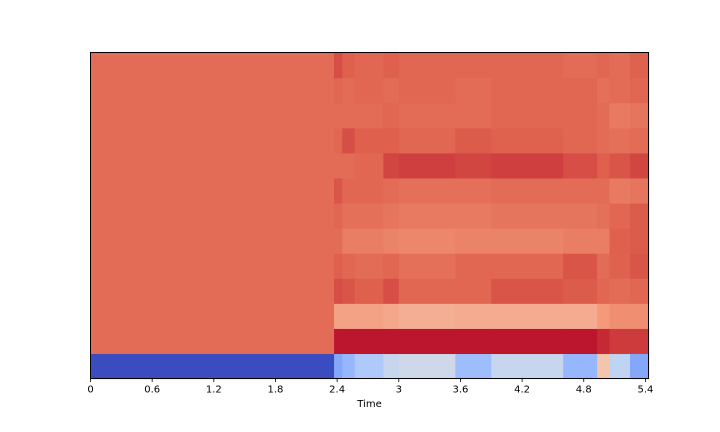 The image size is (720, 432). What do you see at coordinates (370, 387) in the screenshot?
I see `x-axis-ticks: 0 0.6 1.2 1.8 2.4 3 3.6 4.2 4.8 5.4` at bounding box center [370, 387].